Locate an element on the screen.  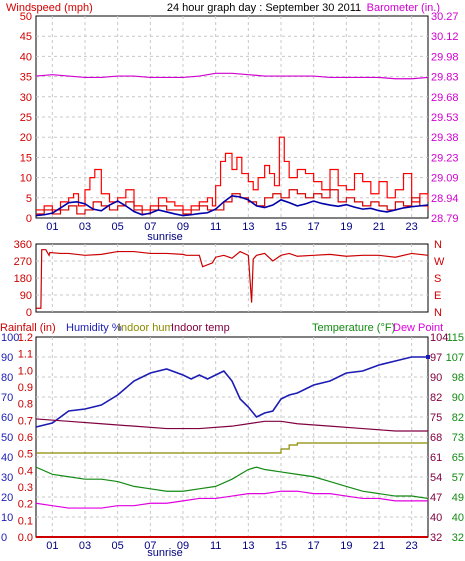
indoor-hum-series is located at coordinates (232, 448).